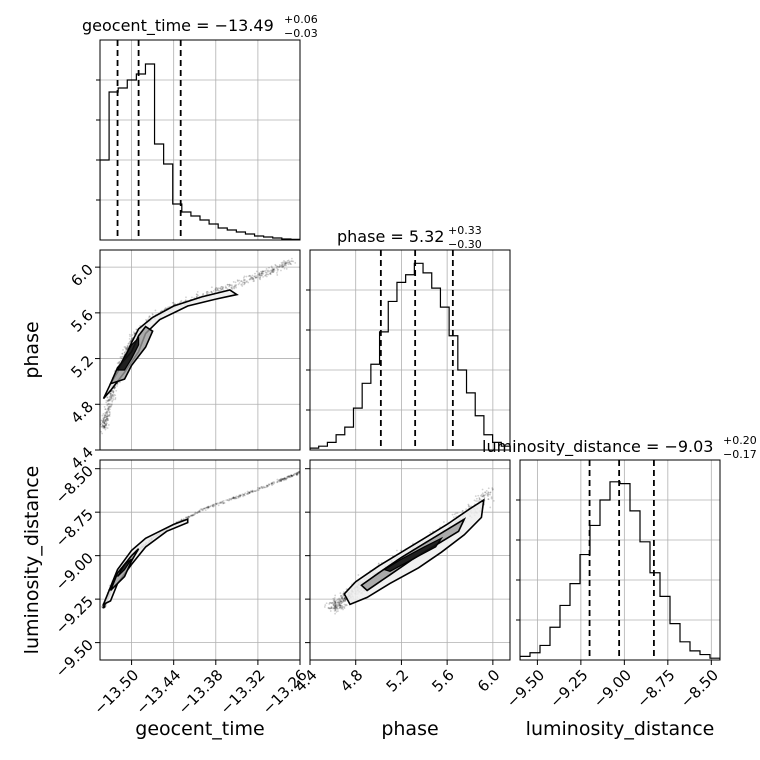 The image size is (760, 760). What do you see at coordinates (740, 440) in the screenshot?
I see `title-luminosity-distance-plus: +0.20` at bounding box center [740, 440].